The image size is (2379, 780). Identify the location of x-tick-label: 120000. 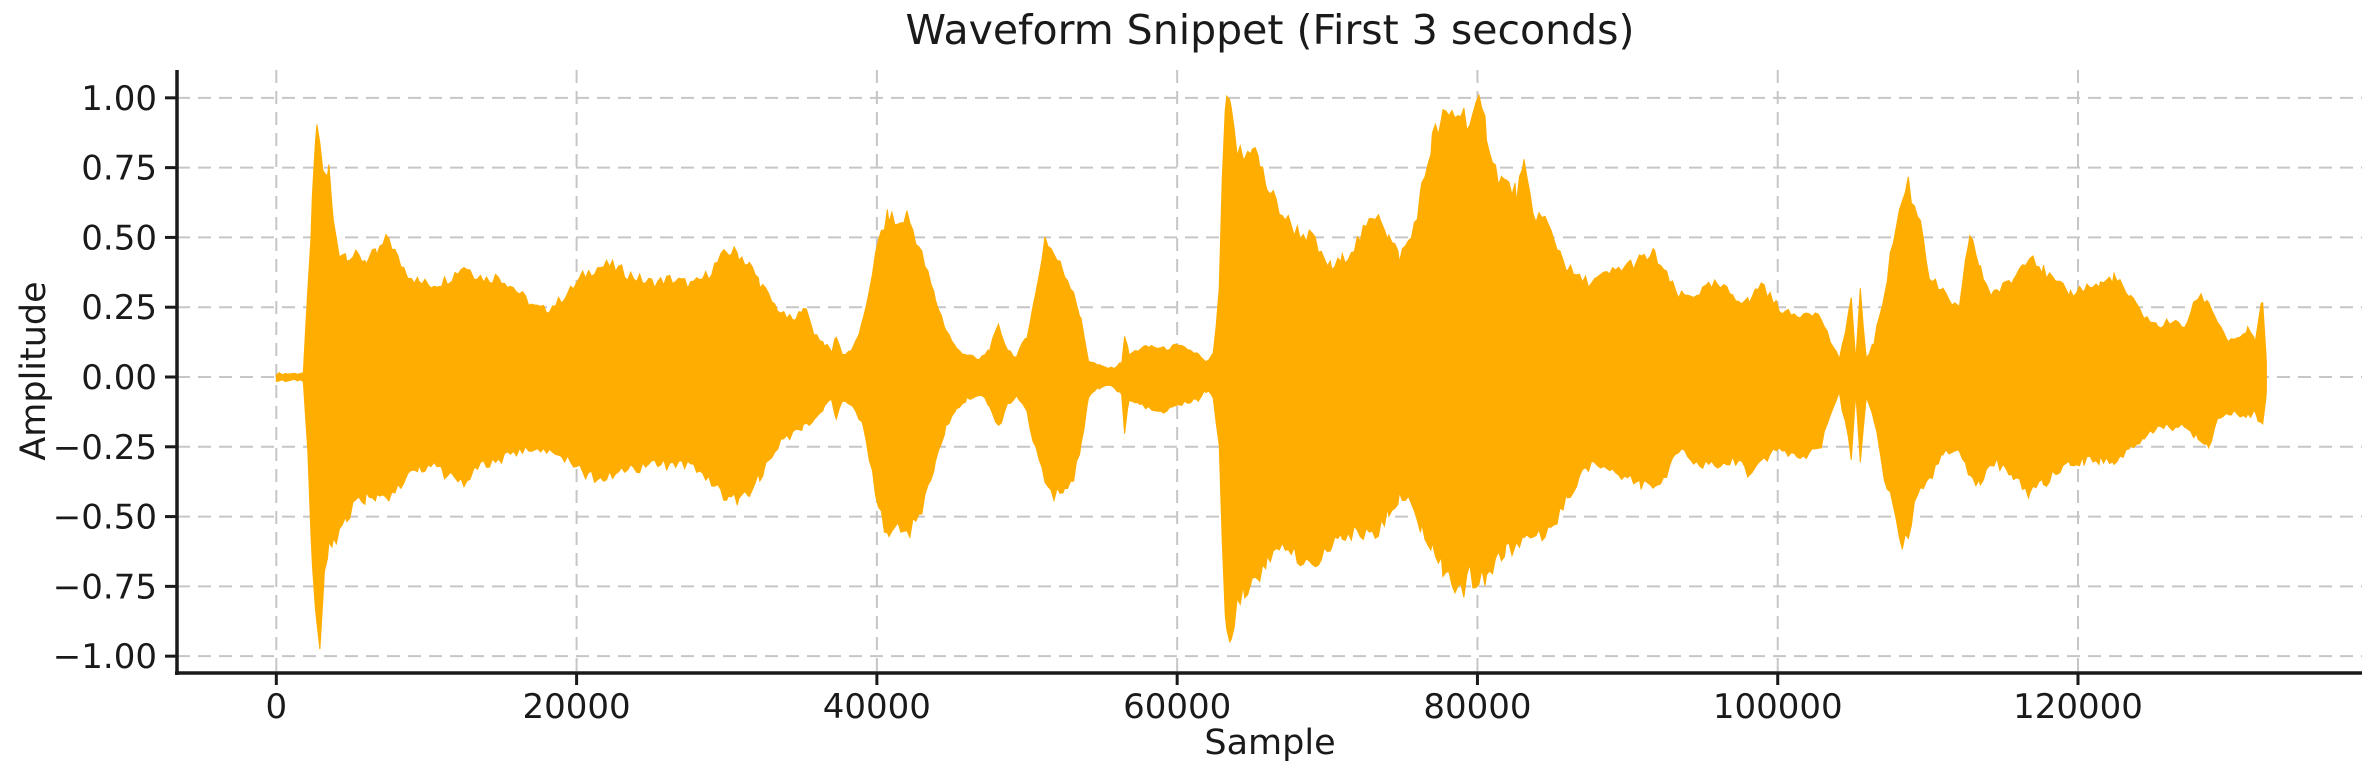
(2078, 707).